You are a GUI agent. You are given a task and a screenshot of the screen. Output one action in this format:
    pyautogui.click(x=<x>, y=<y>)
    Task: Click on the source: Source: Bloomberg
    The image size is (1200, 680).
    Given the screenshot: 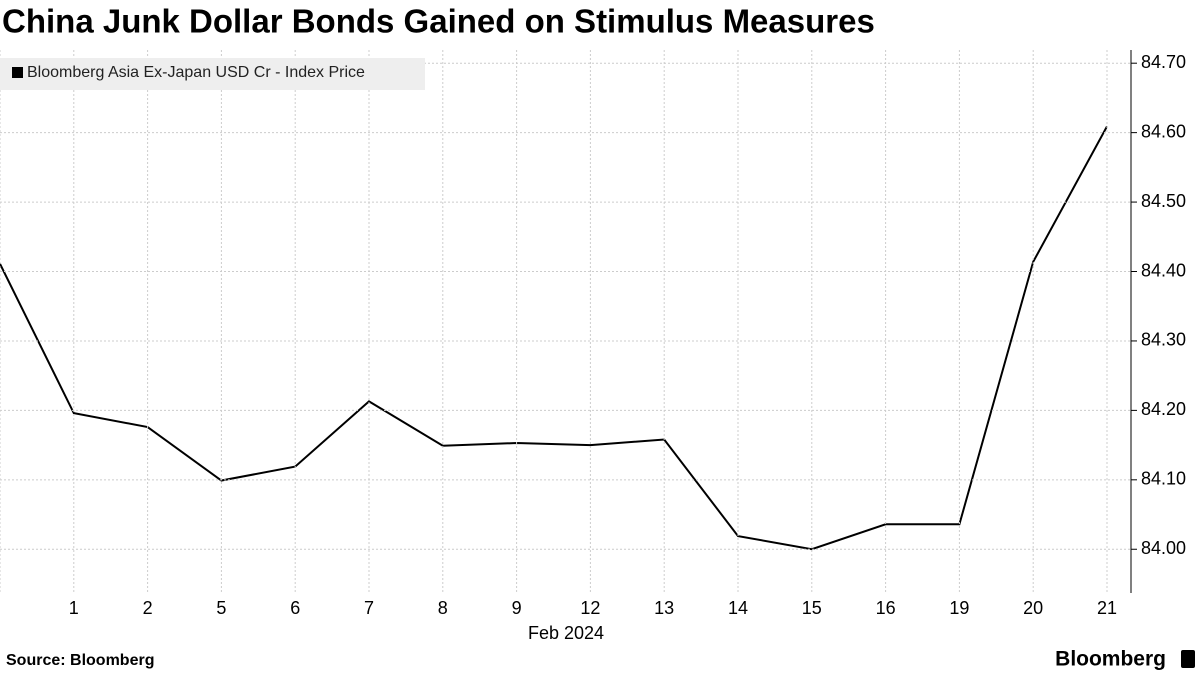 What is the action you would take?
    pyautogui.click(x=80, y=660)
    